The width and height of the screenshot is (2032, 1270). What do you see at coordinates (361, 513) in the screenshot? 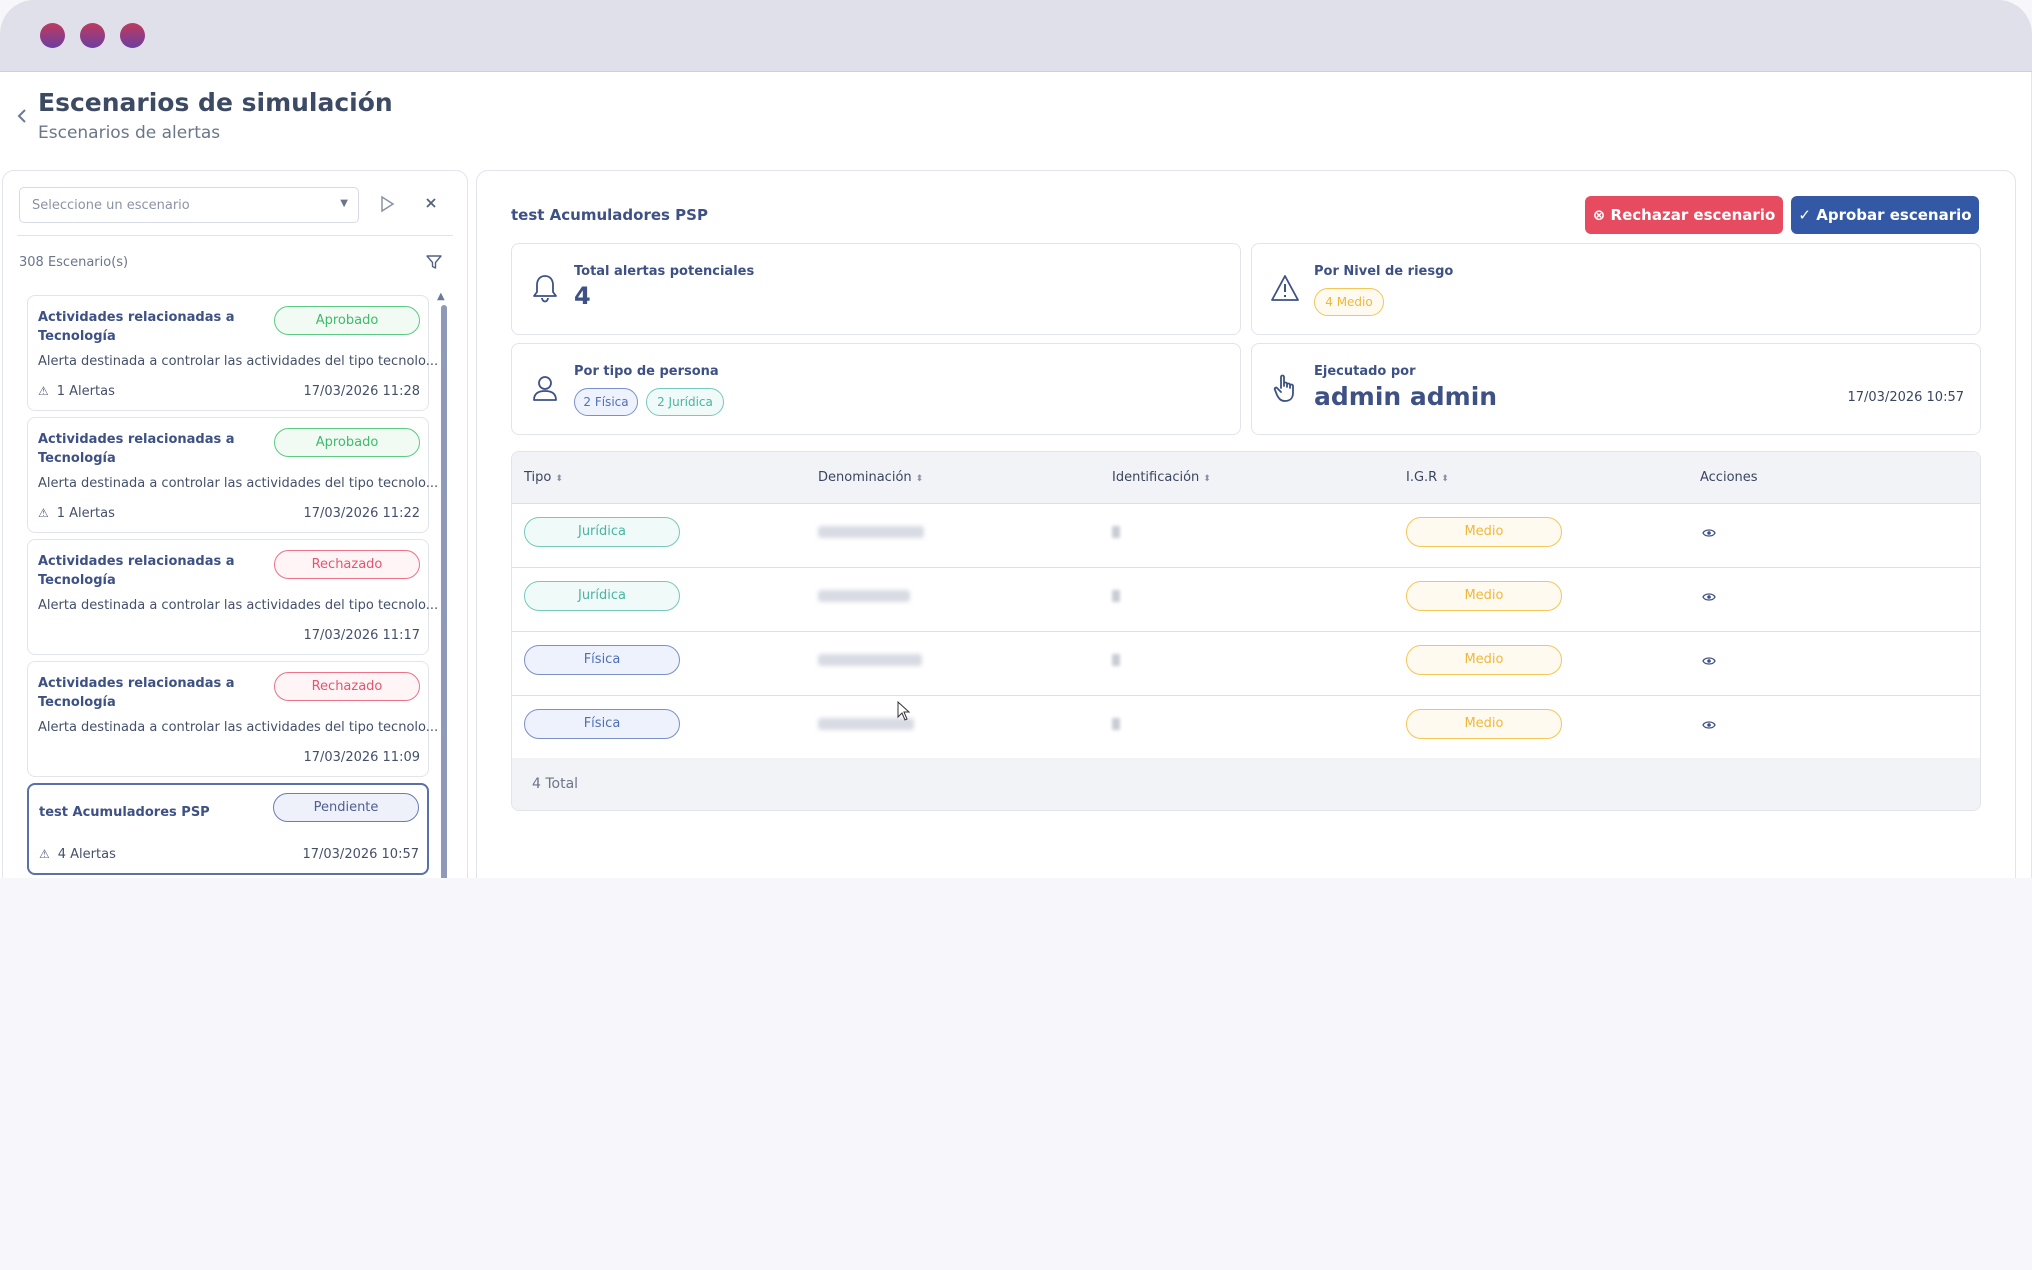
I see `card-date: 17/03/2026 11:22` at bounding box center [361, 513].